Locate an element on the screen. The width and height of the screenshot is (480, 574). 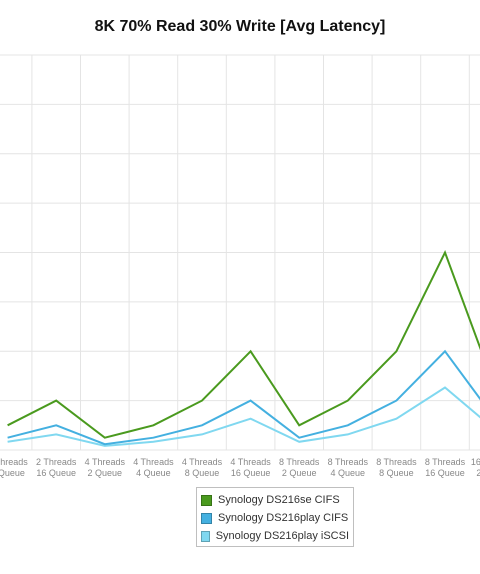
legend-item: Synology DS216se CIFS is located at coordinates (275, 500).